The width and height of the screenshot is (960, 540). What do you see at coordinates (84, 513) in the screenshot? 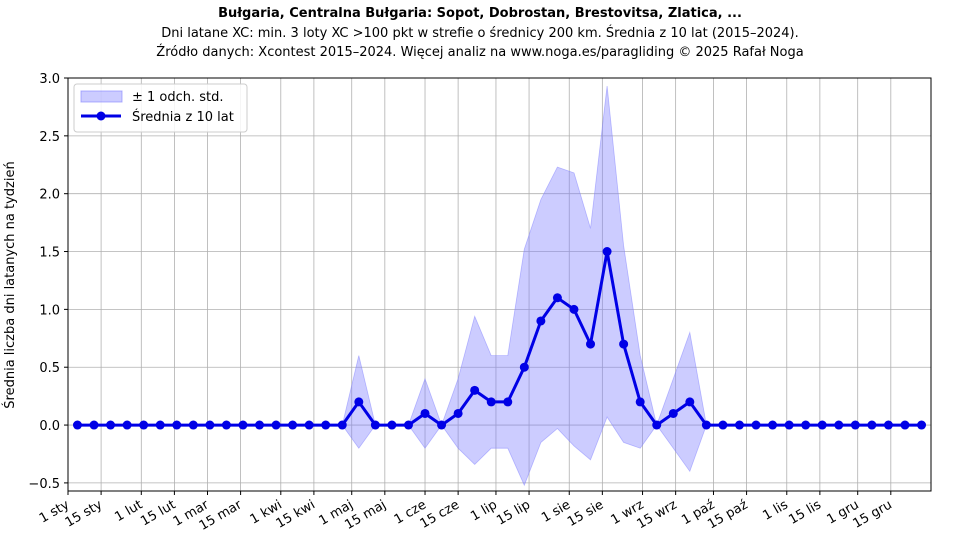
I see `x-tick-label: 15 sty` at bounding box center [84, 513].